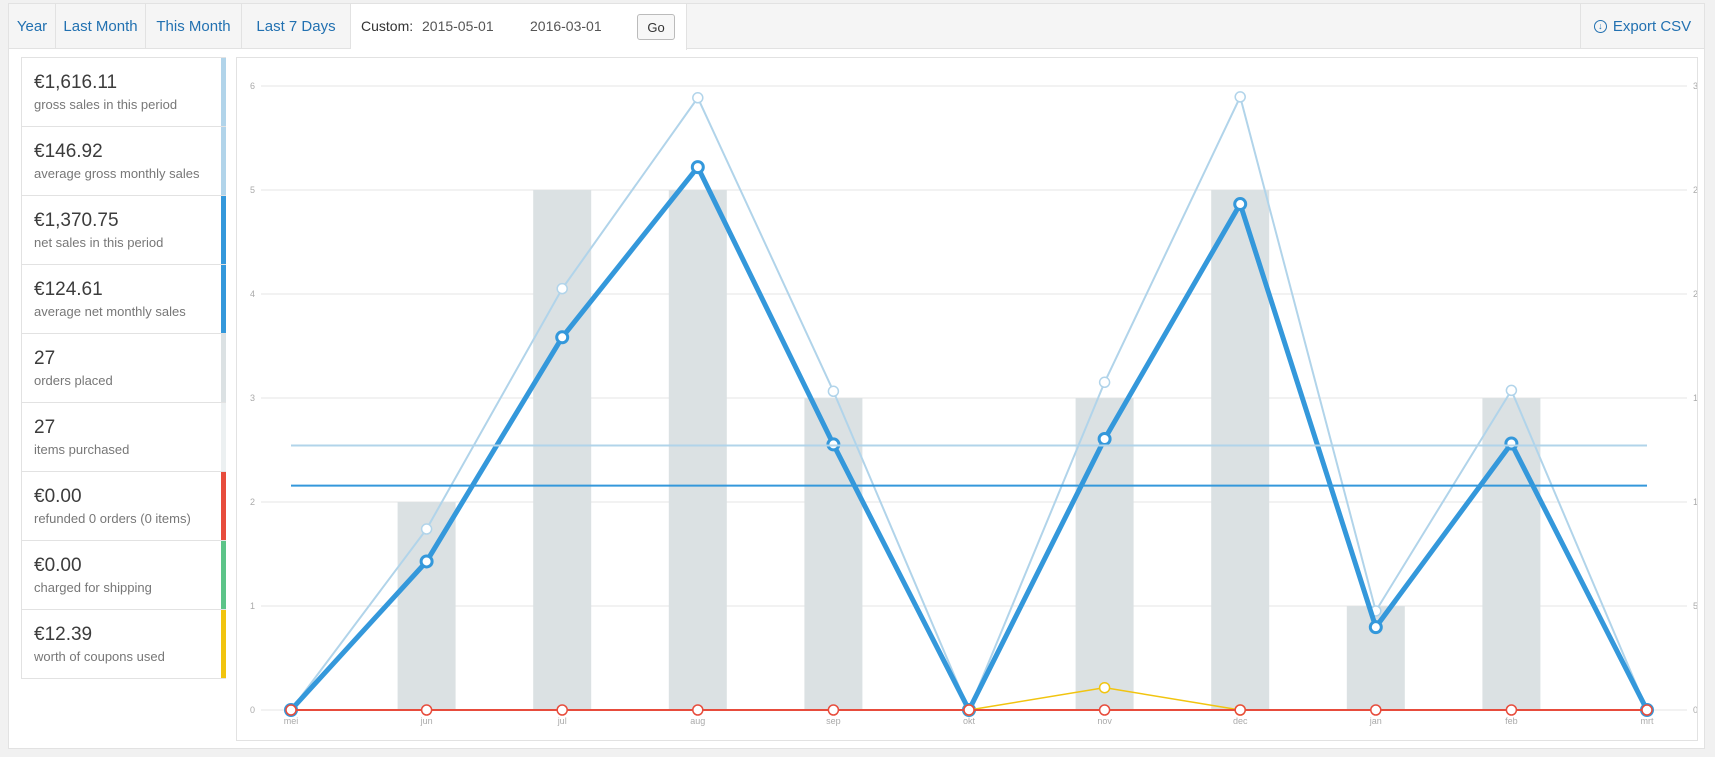 This screenshot has width=1715, height=757. Describe the element at coordinates (296, 26) in the screenshot. I see `range-last-7-days-tab: Last 7 Days` at that location.